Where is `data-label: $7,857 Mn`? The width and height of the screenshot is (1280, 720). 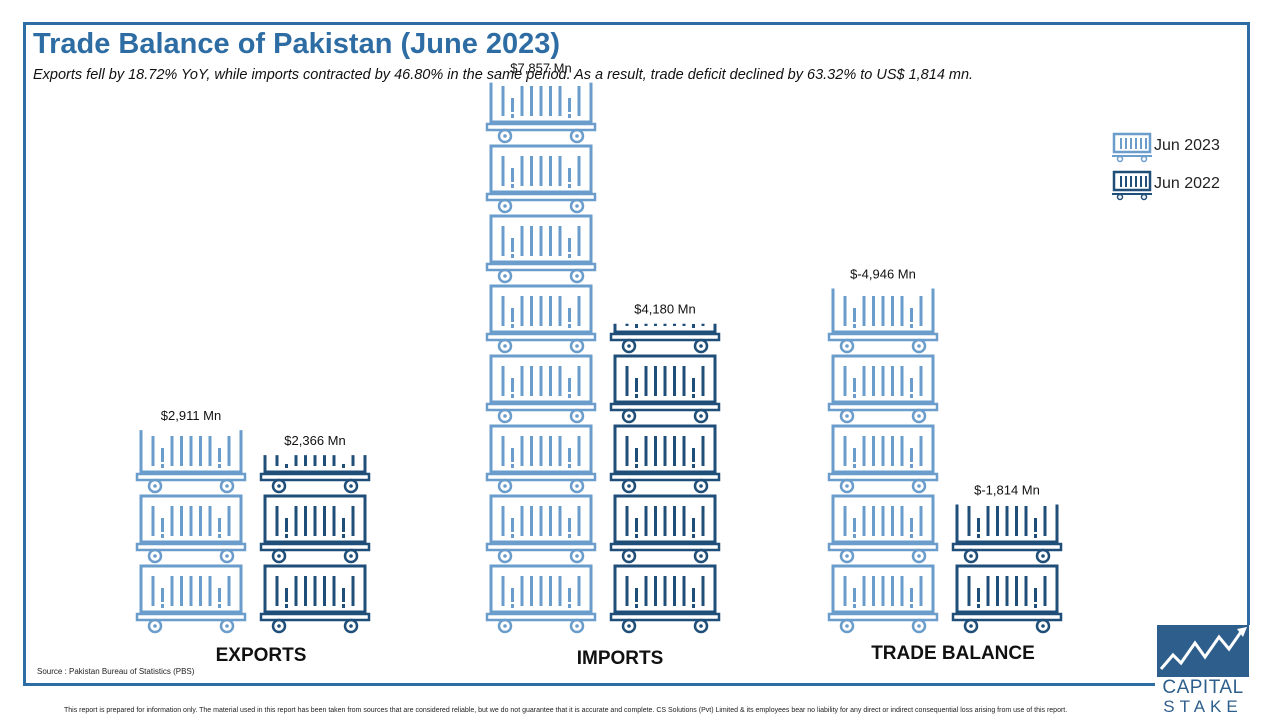 data-label: $7,857 Mn is located at coordinates (540, 68).